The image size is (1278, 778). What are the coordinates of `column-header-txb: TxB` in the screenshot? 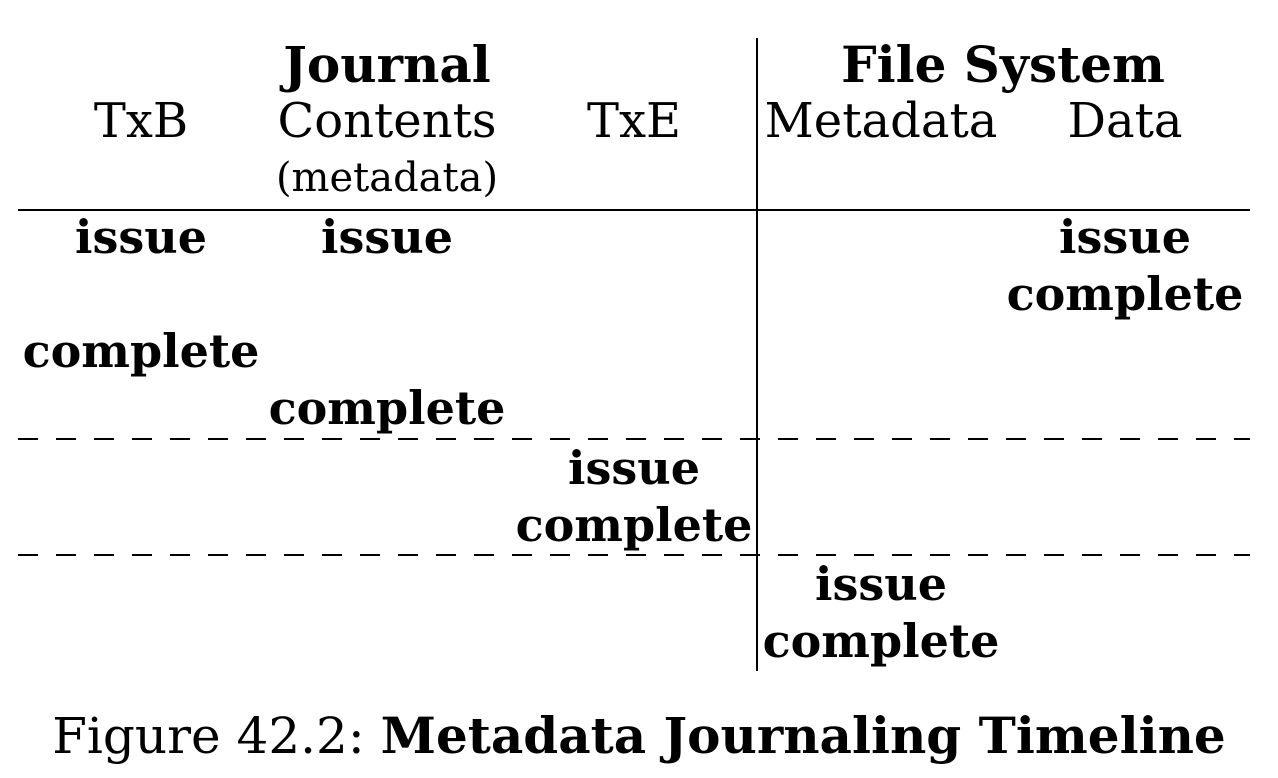 It's located at (141, 121).